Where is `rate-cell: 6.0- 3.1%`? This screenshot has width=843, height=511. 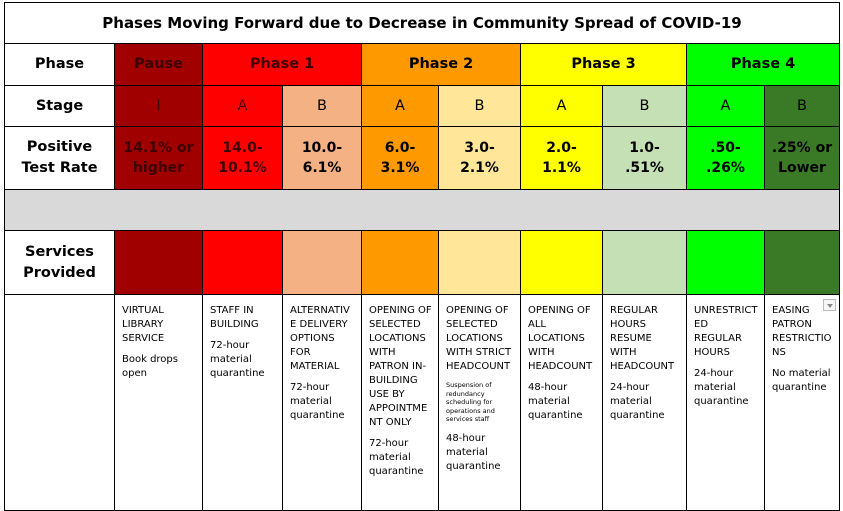
rate-cell: 6.0- 3.1% is located at coordinates (400, 158).